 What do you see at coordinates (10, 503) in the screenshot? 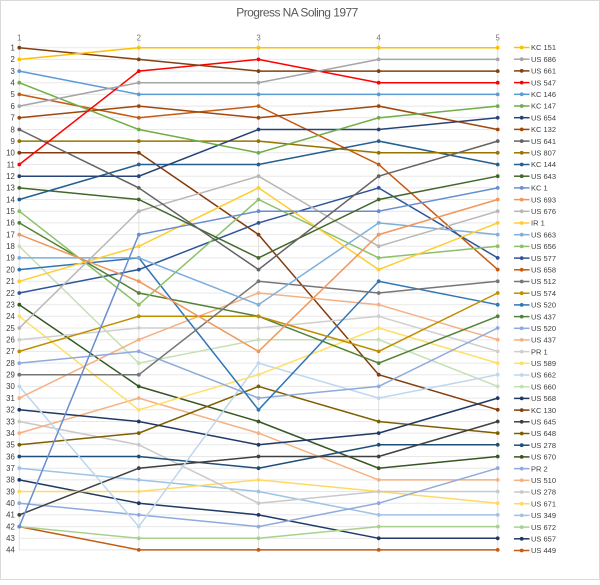
I see `svg-text: 40` at bounding box center [10, 503].